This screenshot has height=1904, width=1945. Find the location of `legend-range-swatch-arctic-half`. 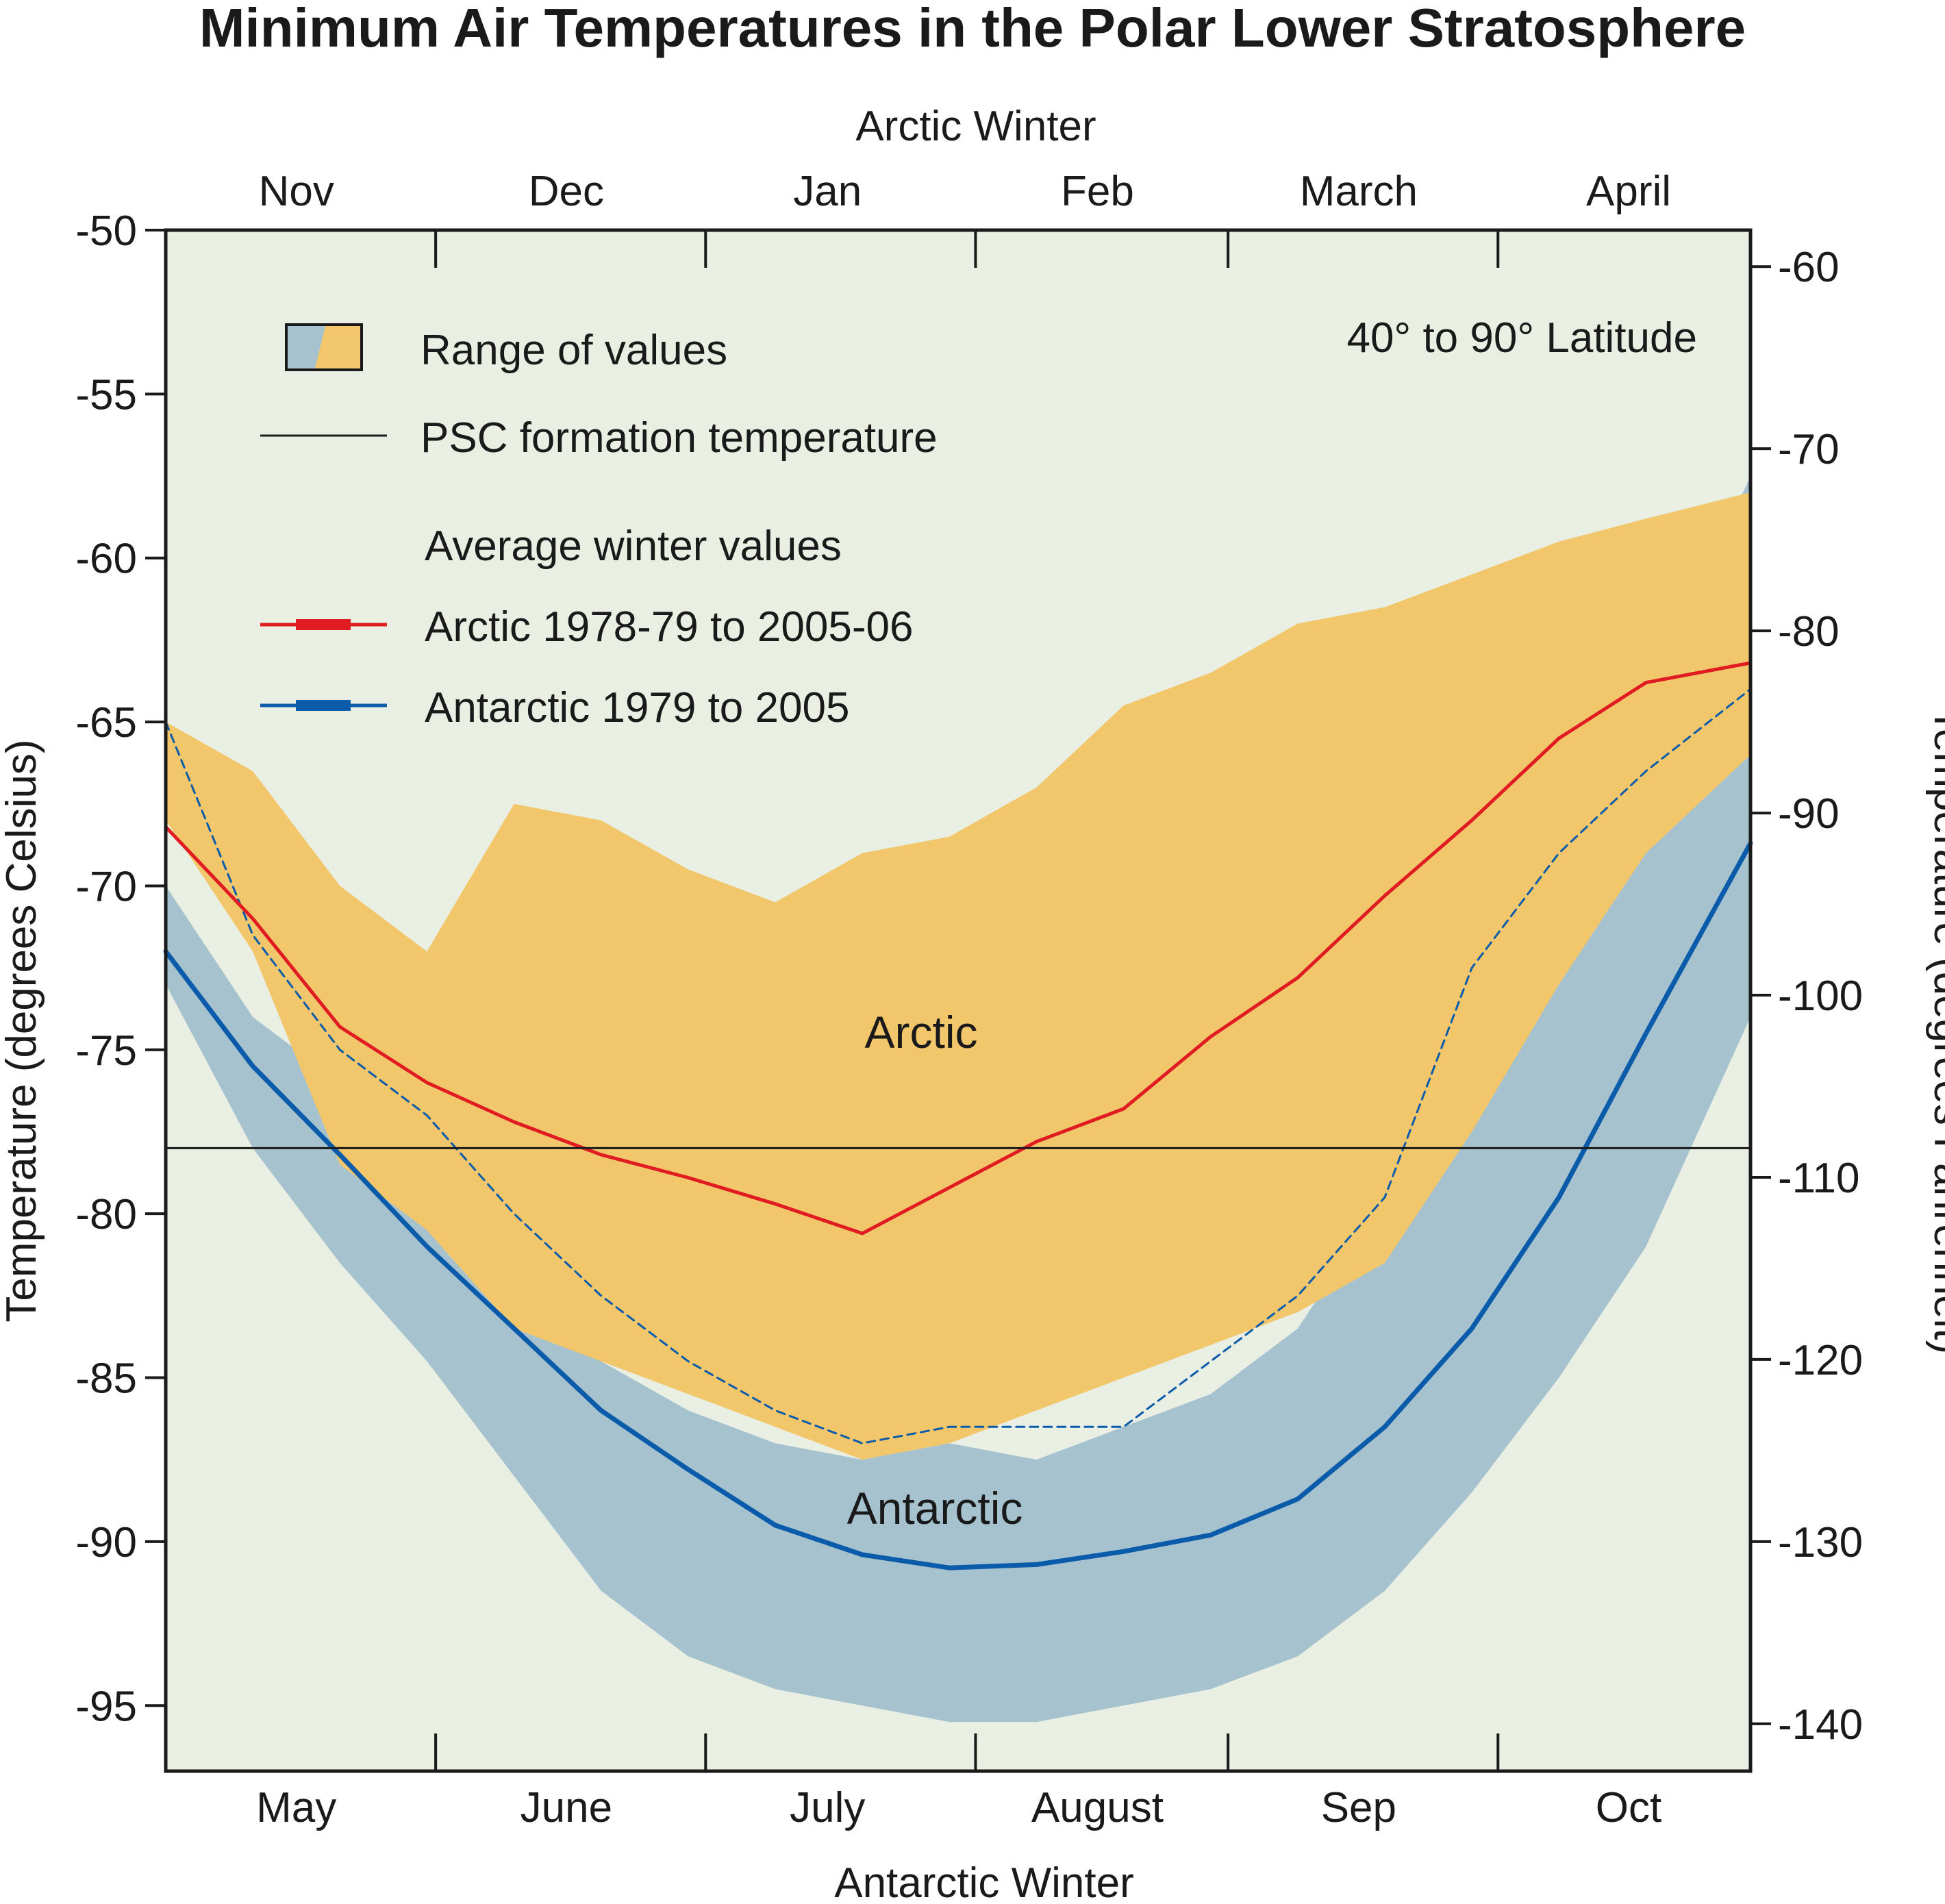

legend-range-swatch-arctic-half is located at coordinates (337, 347).